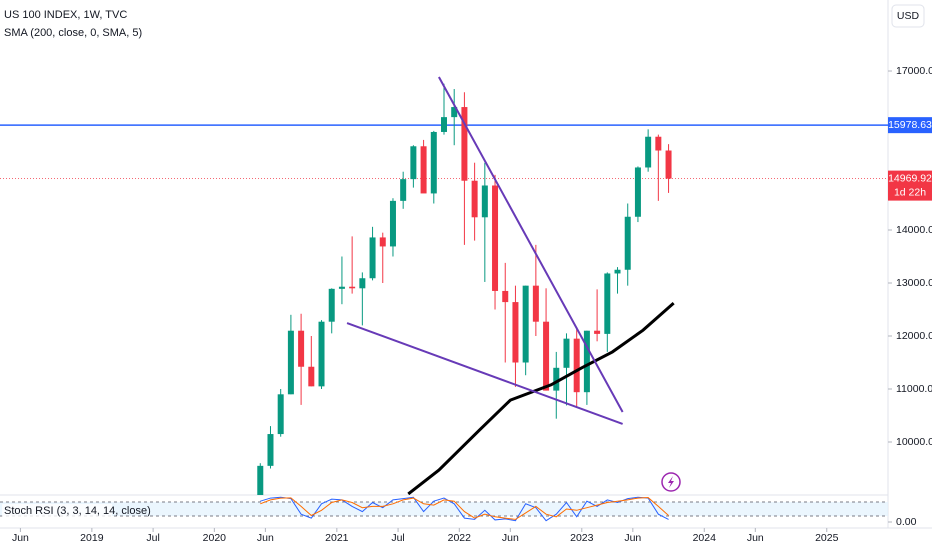 The height and width of the screenshot is (550, 932). I want to click on y-tick-label: 11000.00, so click(914, 389).